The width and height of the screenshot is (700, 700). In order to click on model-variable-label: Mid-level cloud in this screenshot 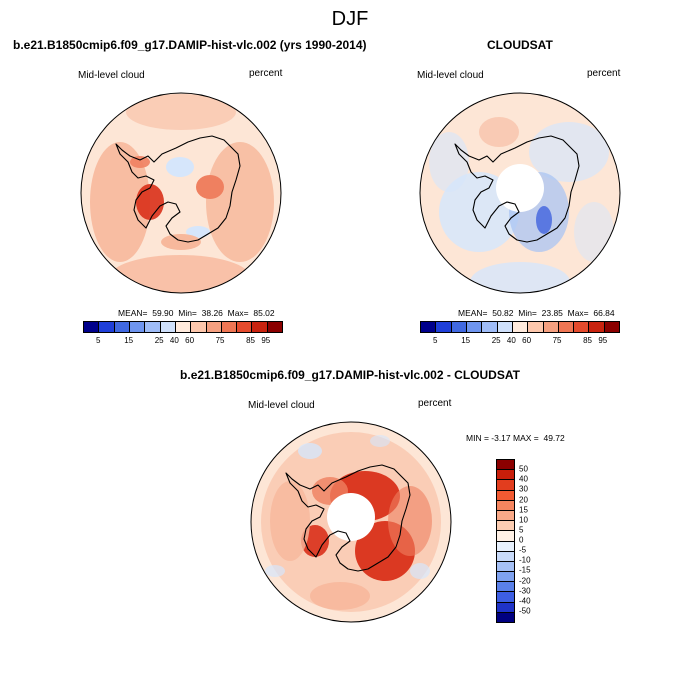, I will do `click(111, 75)`.